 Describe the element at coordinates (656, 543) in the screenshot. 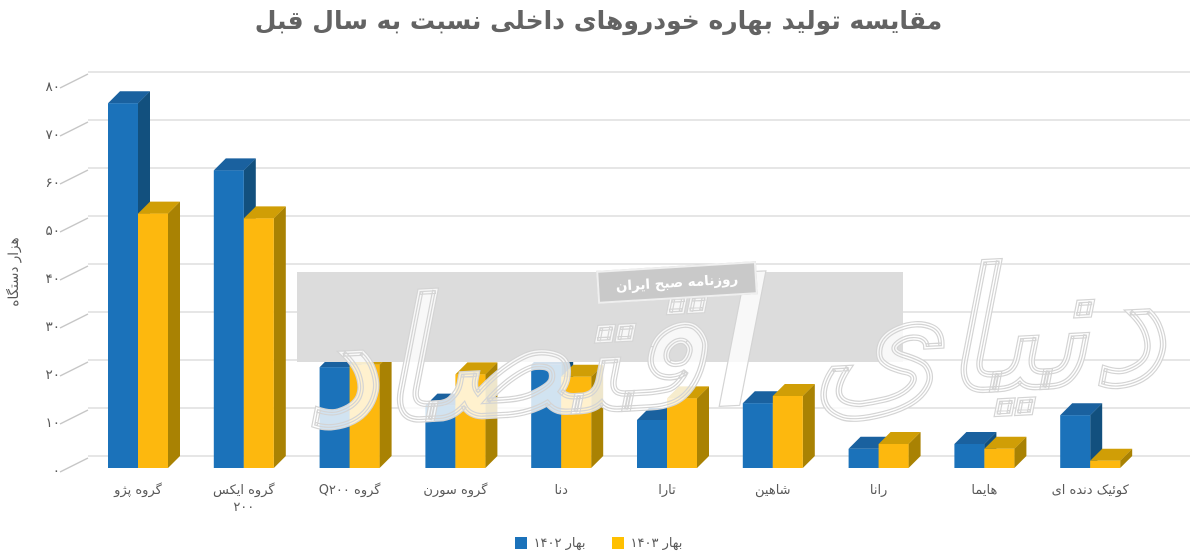

I see `legend-label-1403: بهار ۱۴۰۳` at that location.